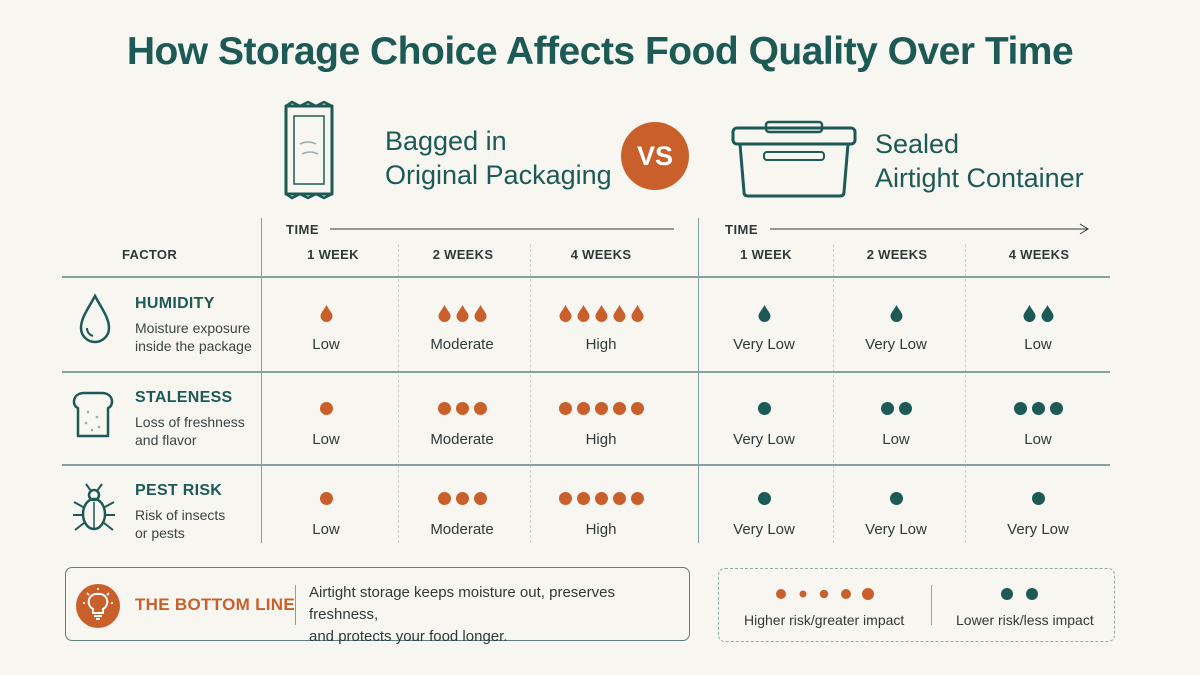 The height and width of the screenshot is (675, 1200). Describe the element at coordinates (95, 318) in the screenshot. I see `water-drop-icon` at that location.